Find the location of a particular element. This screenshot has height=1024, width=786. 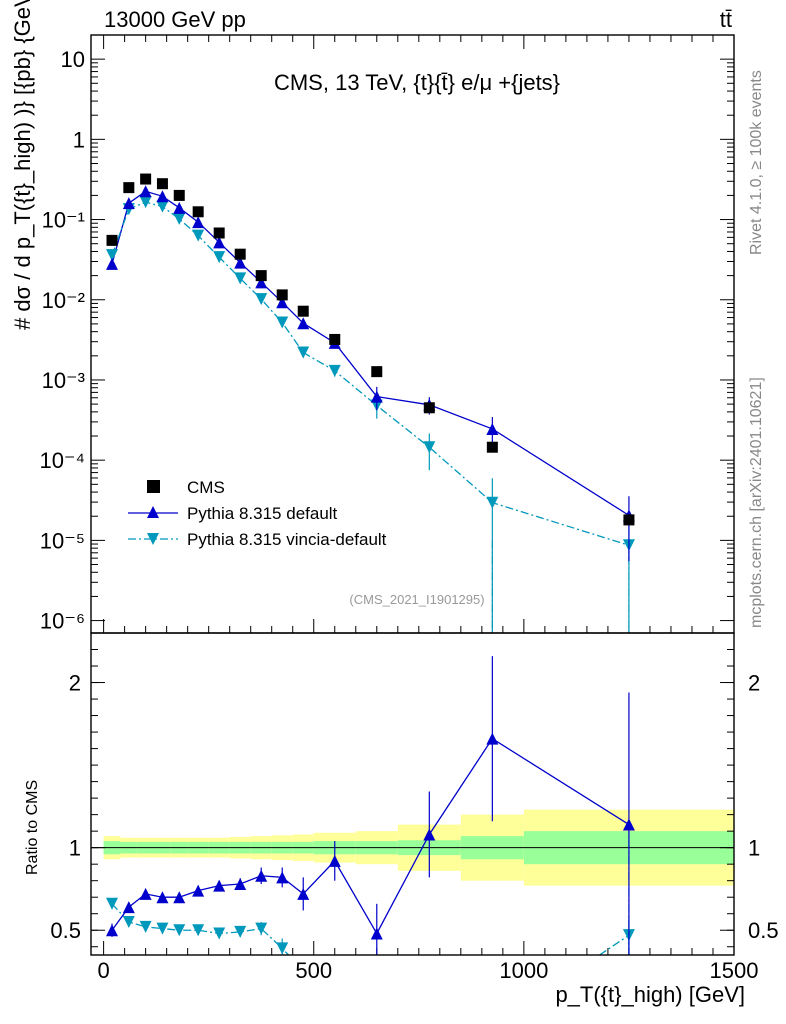

main-ytick-label: 10⁻³ is located at coordinates (63, 380).